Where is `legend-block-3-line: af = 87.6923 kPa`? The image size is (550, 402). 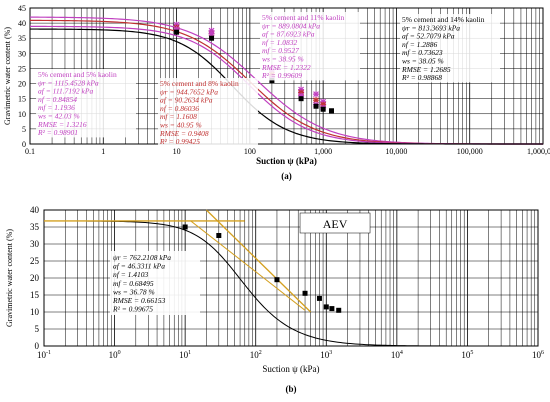
legend-block-3-line: af = 87.6923 kPa is located at coordinates (288, 34).